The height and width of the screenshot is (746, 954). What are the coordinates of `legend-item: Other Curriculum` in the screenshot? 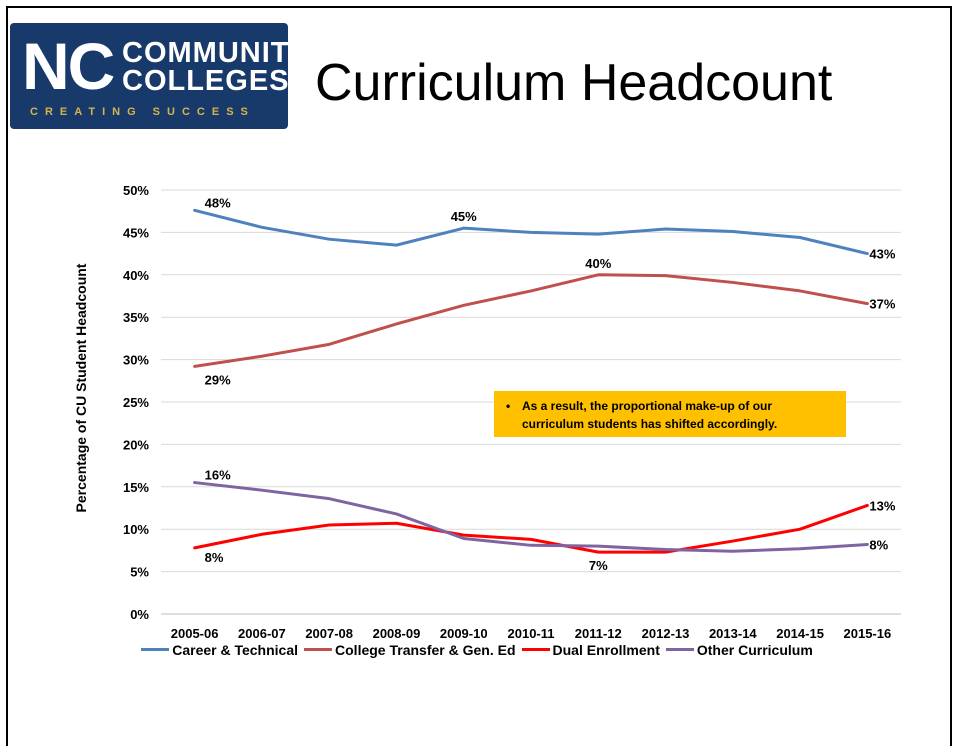 It's located at (739, 650).